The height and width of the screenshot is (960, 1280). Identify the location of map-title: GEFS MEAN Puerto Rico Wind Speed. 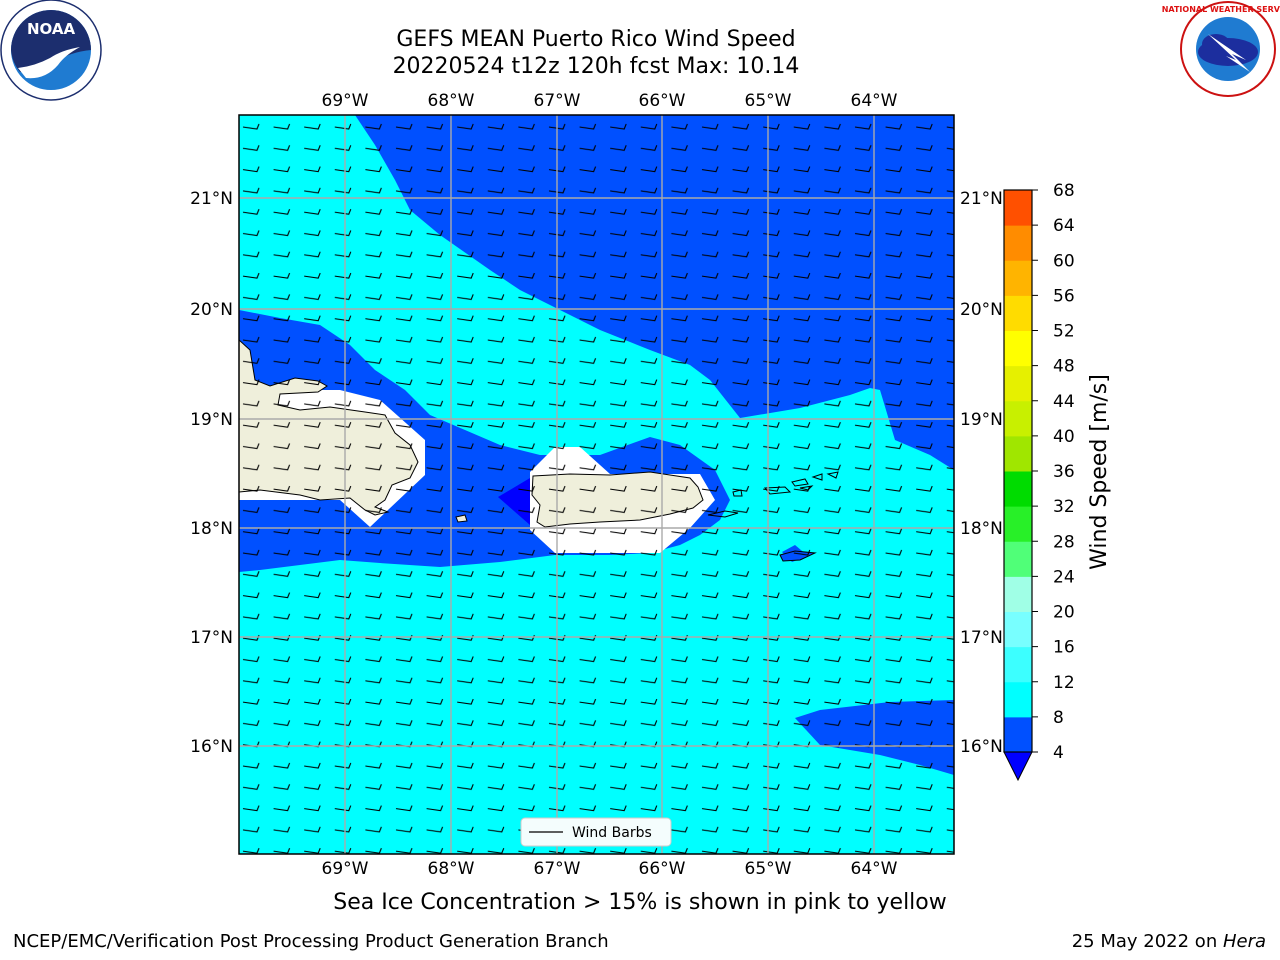
(596, 39).